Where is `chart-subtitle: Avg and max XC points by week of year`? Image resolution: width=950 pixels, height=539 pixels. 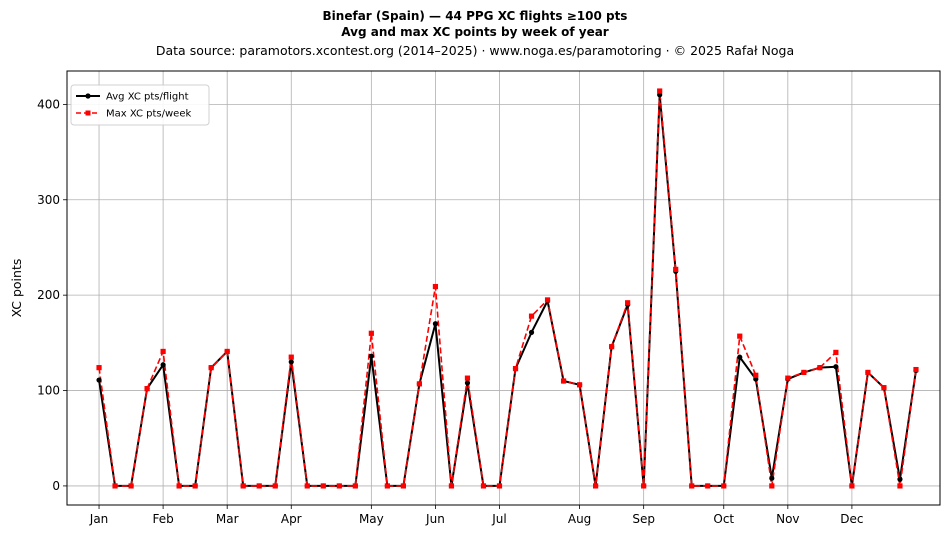
chart-subtitle: Avg and max XC points by week of year is located at coordinates (475, 32).